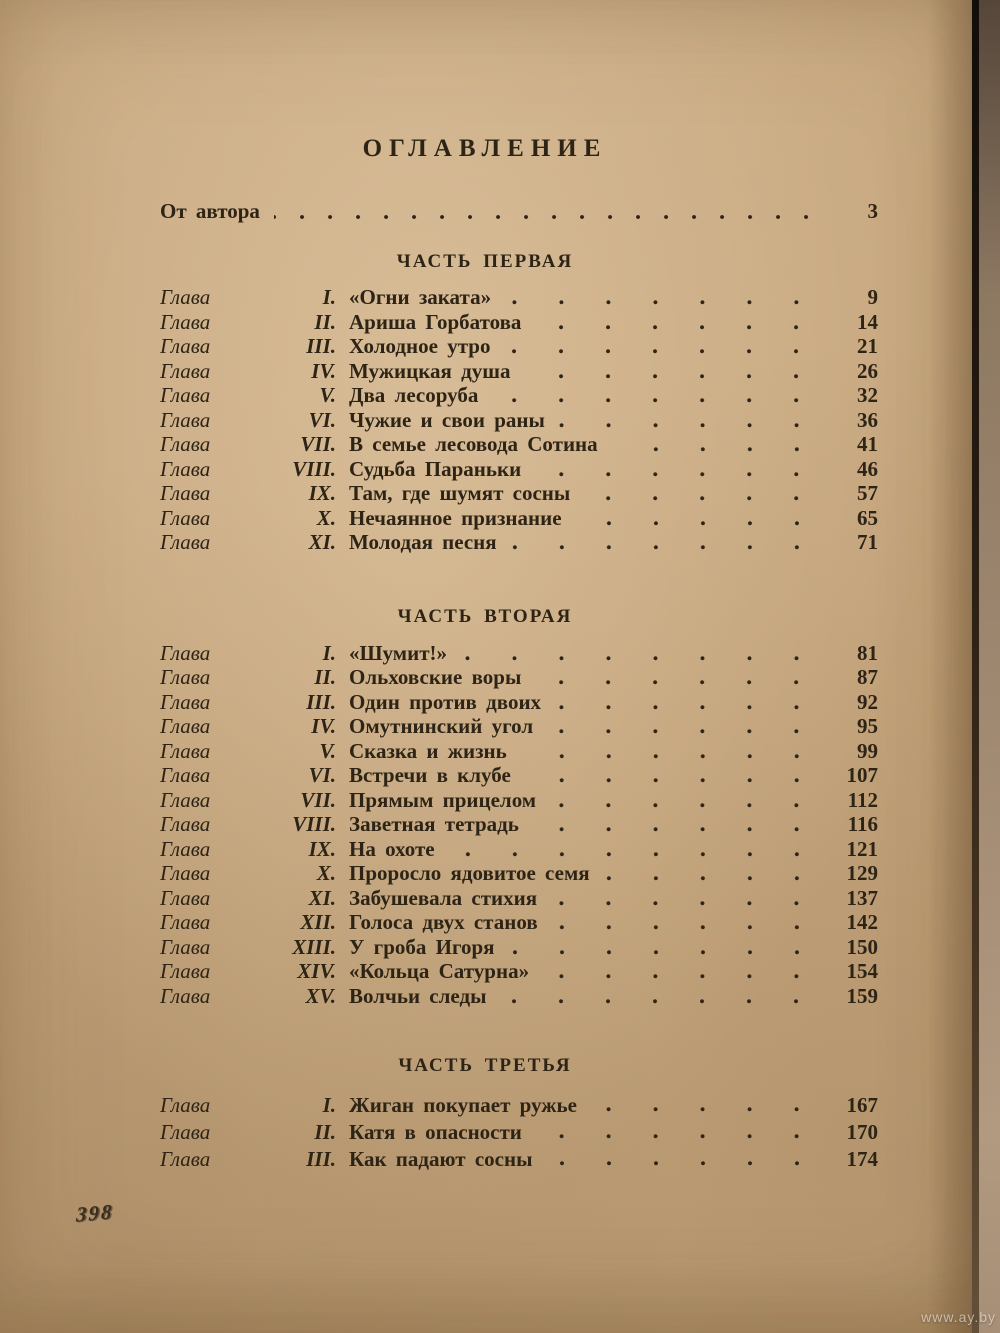 The height and width of the screenshot is (1333, 1000). I want to click on chapter-page: 116, so click(862, 824).